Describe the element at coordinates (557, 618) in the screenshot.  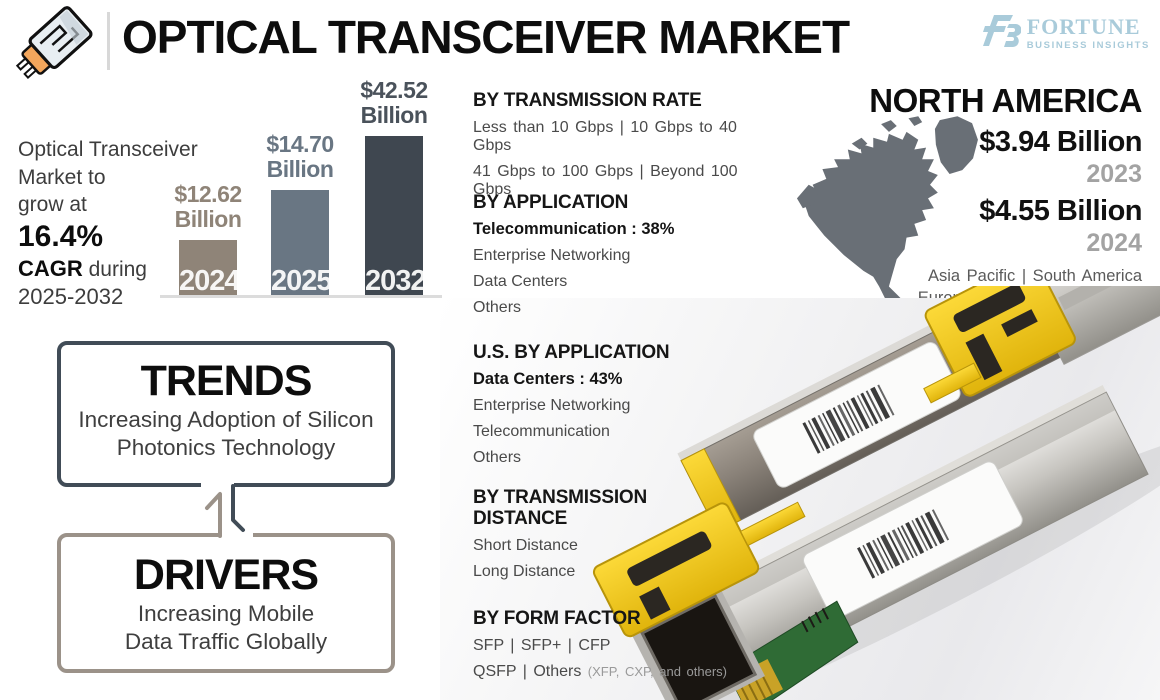
I see `section-heading: BY FORM FACTOR` at that location.